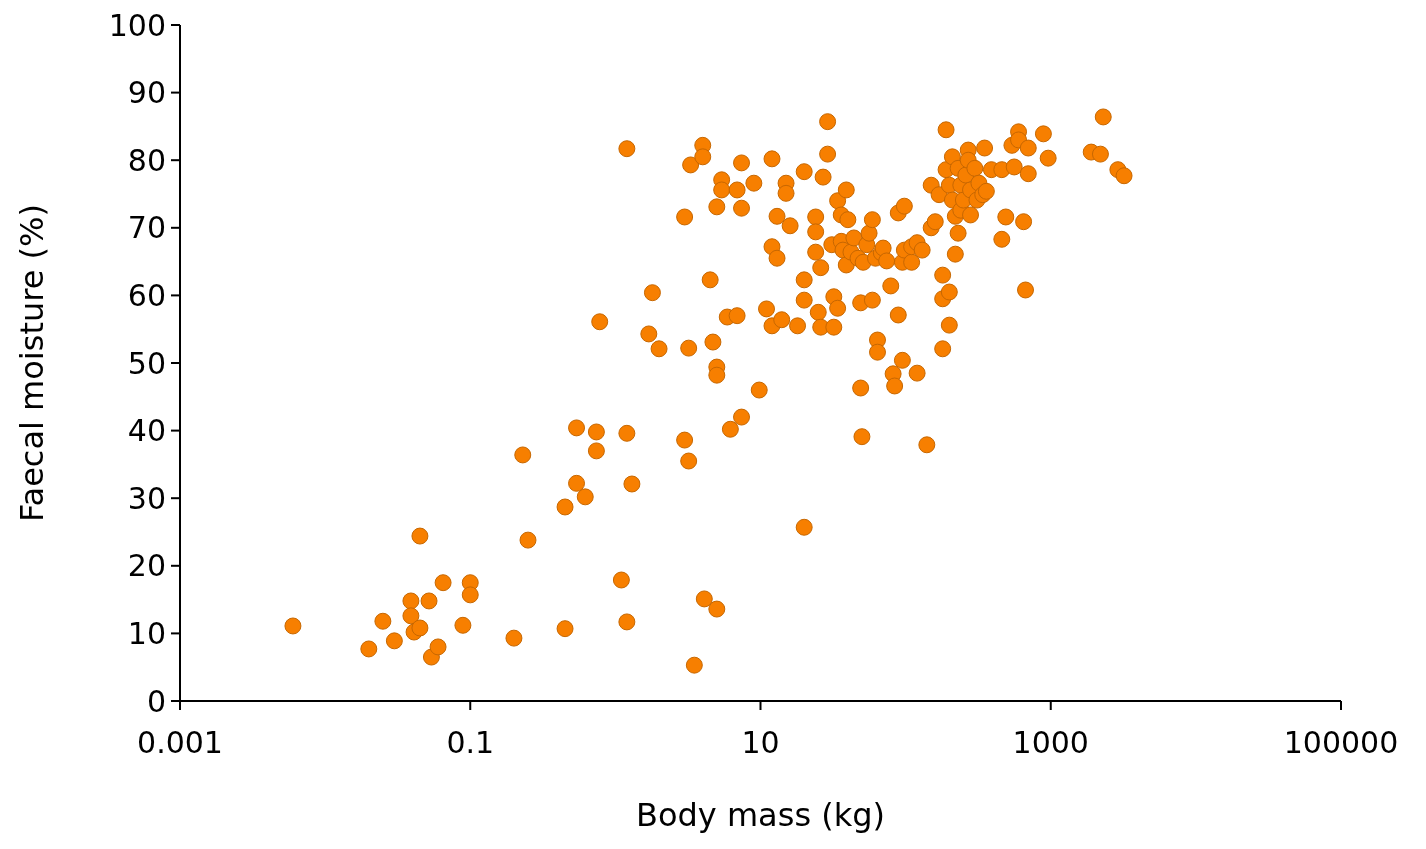  Describe the element at coordinates (146, 566) in the screenshot. I see `y-tick-label: 20` at that location.